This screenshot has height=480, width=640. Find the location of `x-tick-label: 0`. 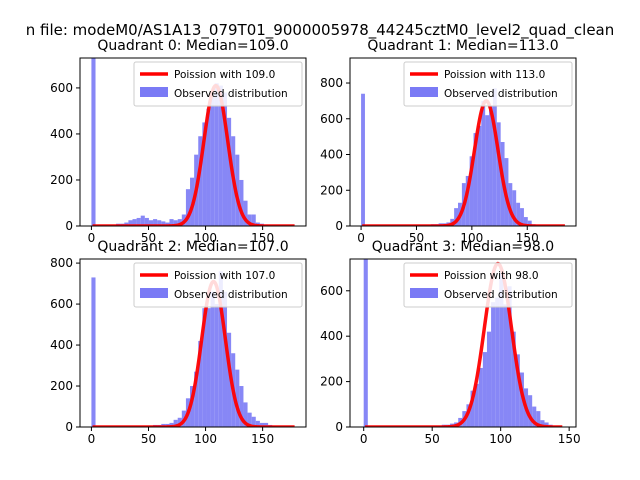

x-tick-label: 0 is located at coordinates (92, 238).